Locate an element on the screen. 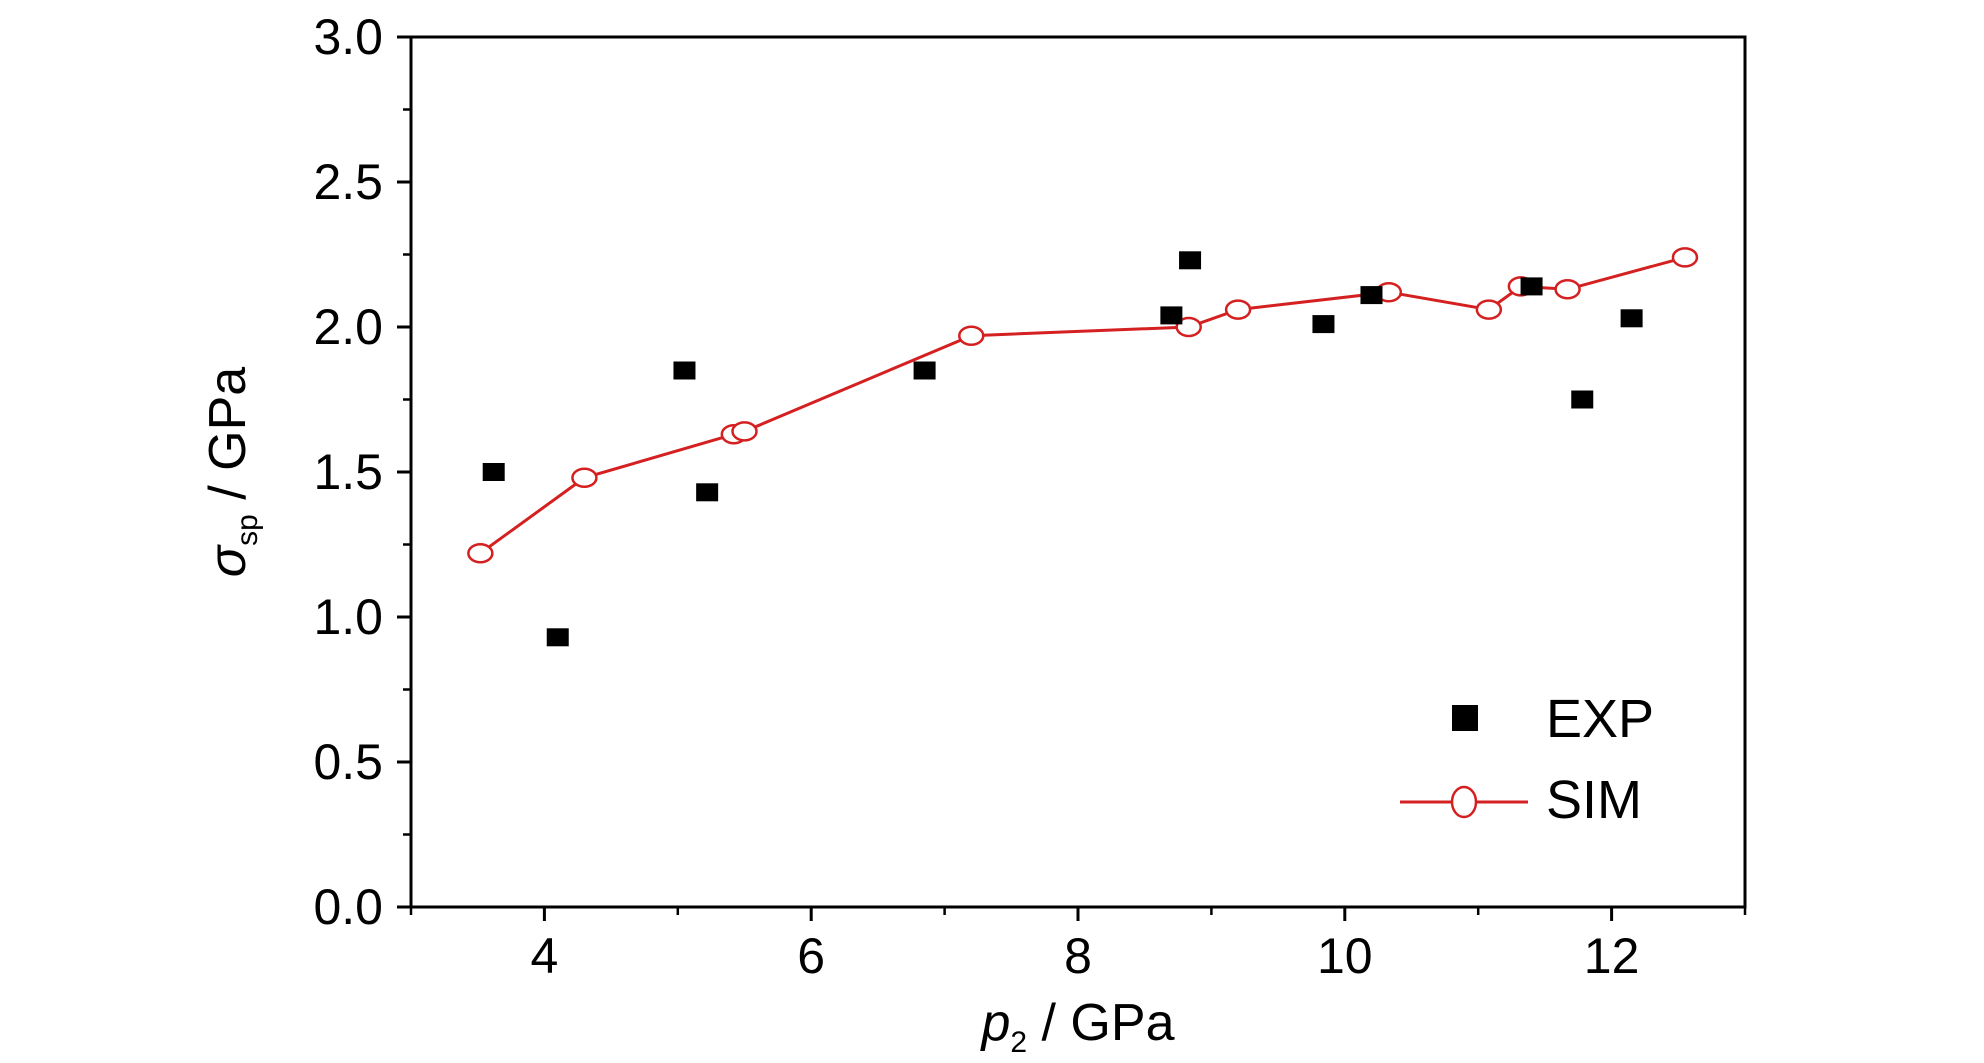 This screenshot has width=1984, height=1063. y-tick-label: 2.5 is located at coordinates (348, 182).